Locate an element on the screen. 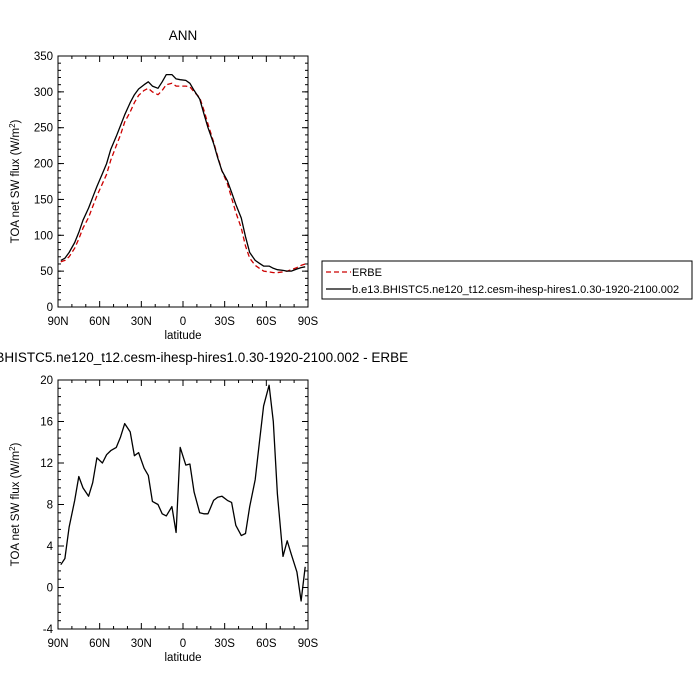  legend-box is located at coordinates (507, 280).